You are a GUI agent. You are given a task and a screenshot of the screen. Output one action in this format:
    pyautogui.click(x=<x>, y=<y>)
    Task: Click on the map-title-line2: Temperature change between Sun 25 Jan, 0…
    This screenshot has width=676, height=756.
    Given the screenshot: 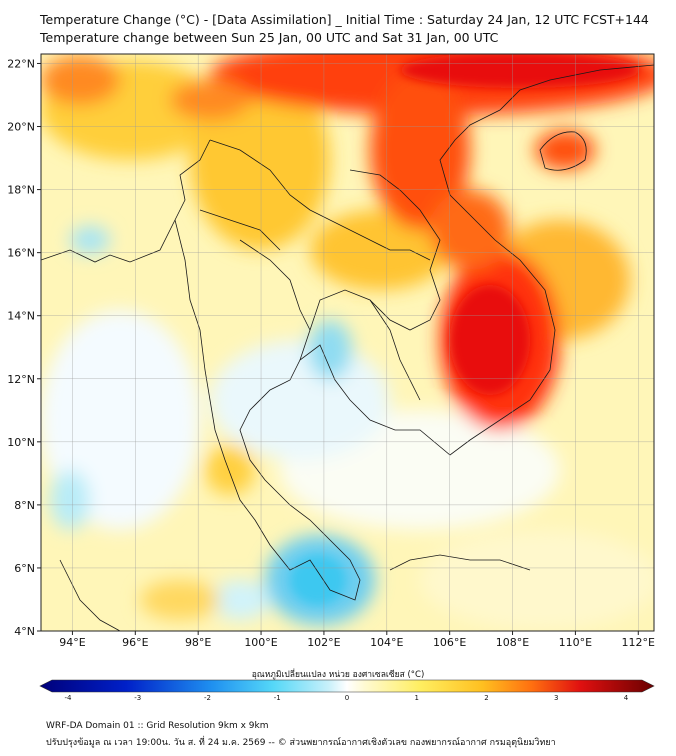 What is the action you would take?
    pyautogui.click(x=269, y=37)
    